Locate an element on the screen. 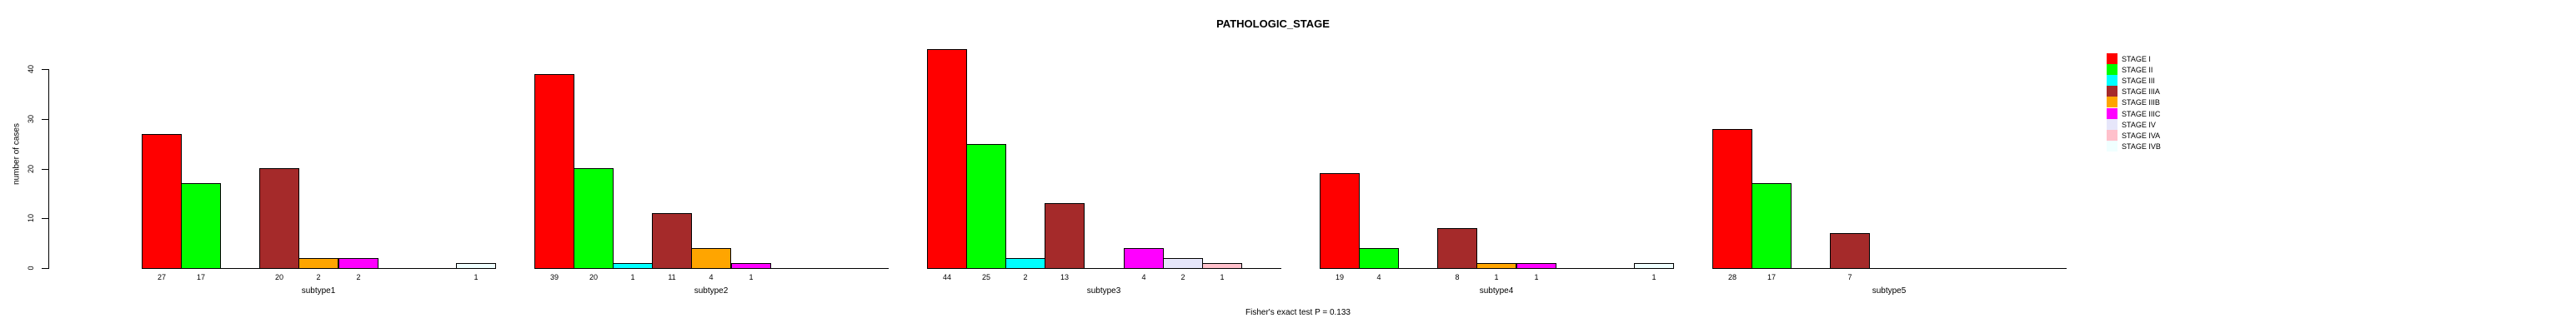  legend-swatch-stage-iva is located at coordinates (2112, 135).